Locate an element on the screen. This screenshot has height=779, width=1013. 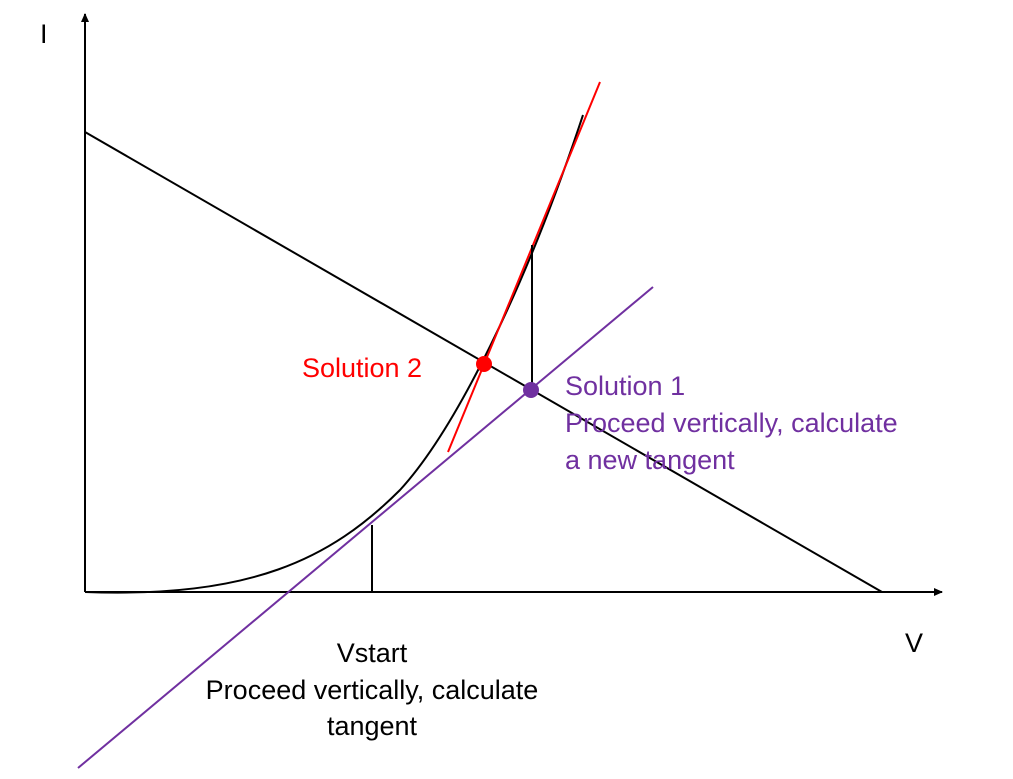
second-tangent is located at coordinates (524, 267).